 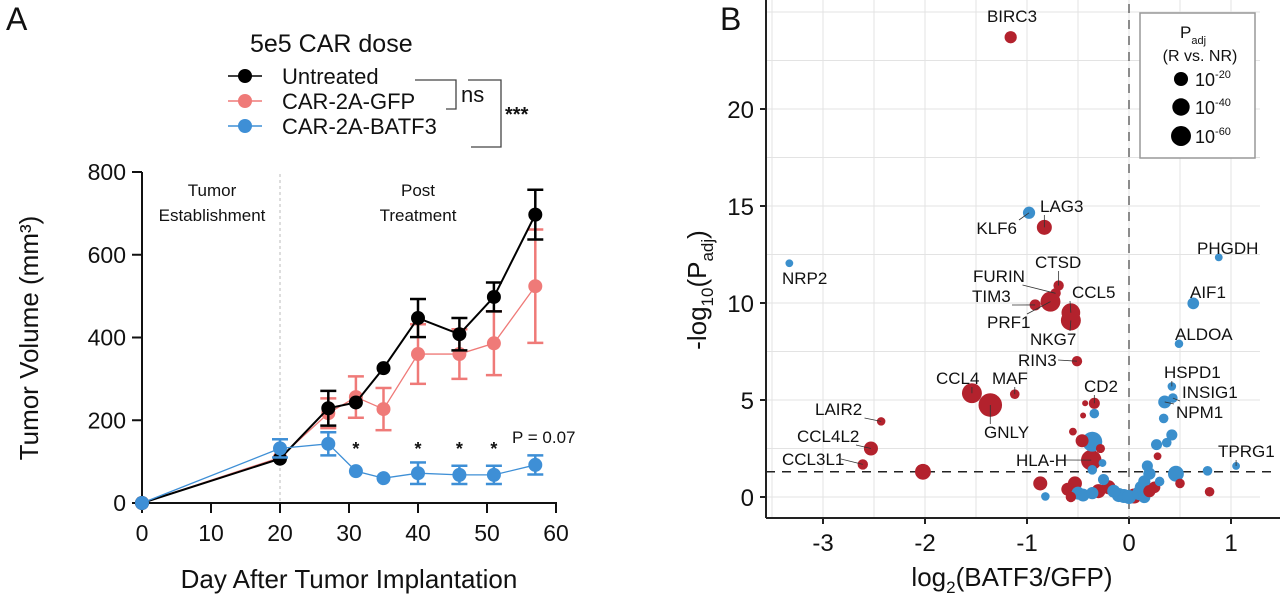 What do you see at coordinates (1218, 257) in the screenshot?
I see `point-PHGDH` at bounding box center [1218, 257].